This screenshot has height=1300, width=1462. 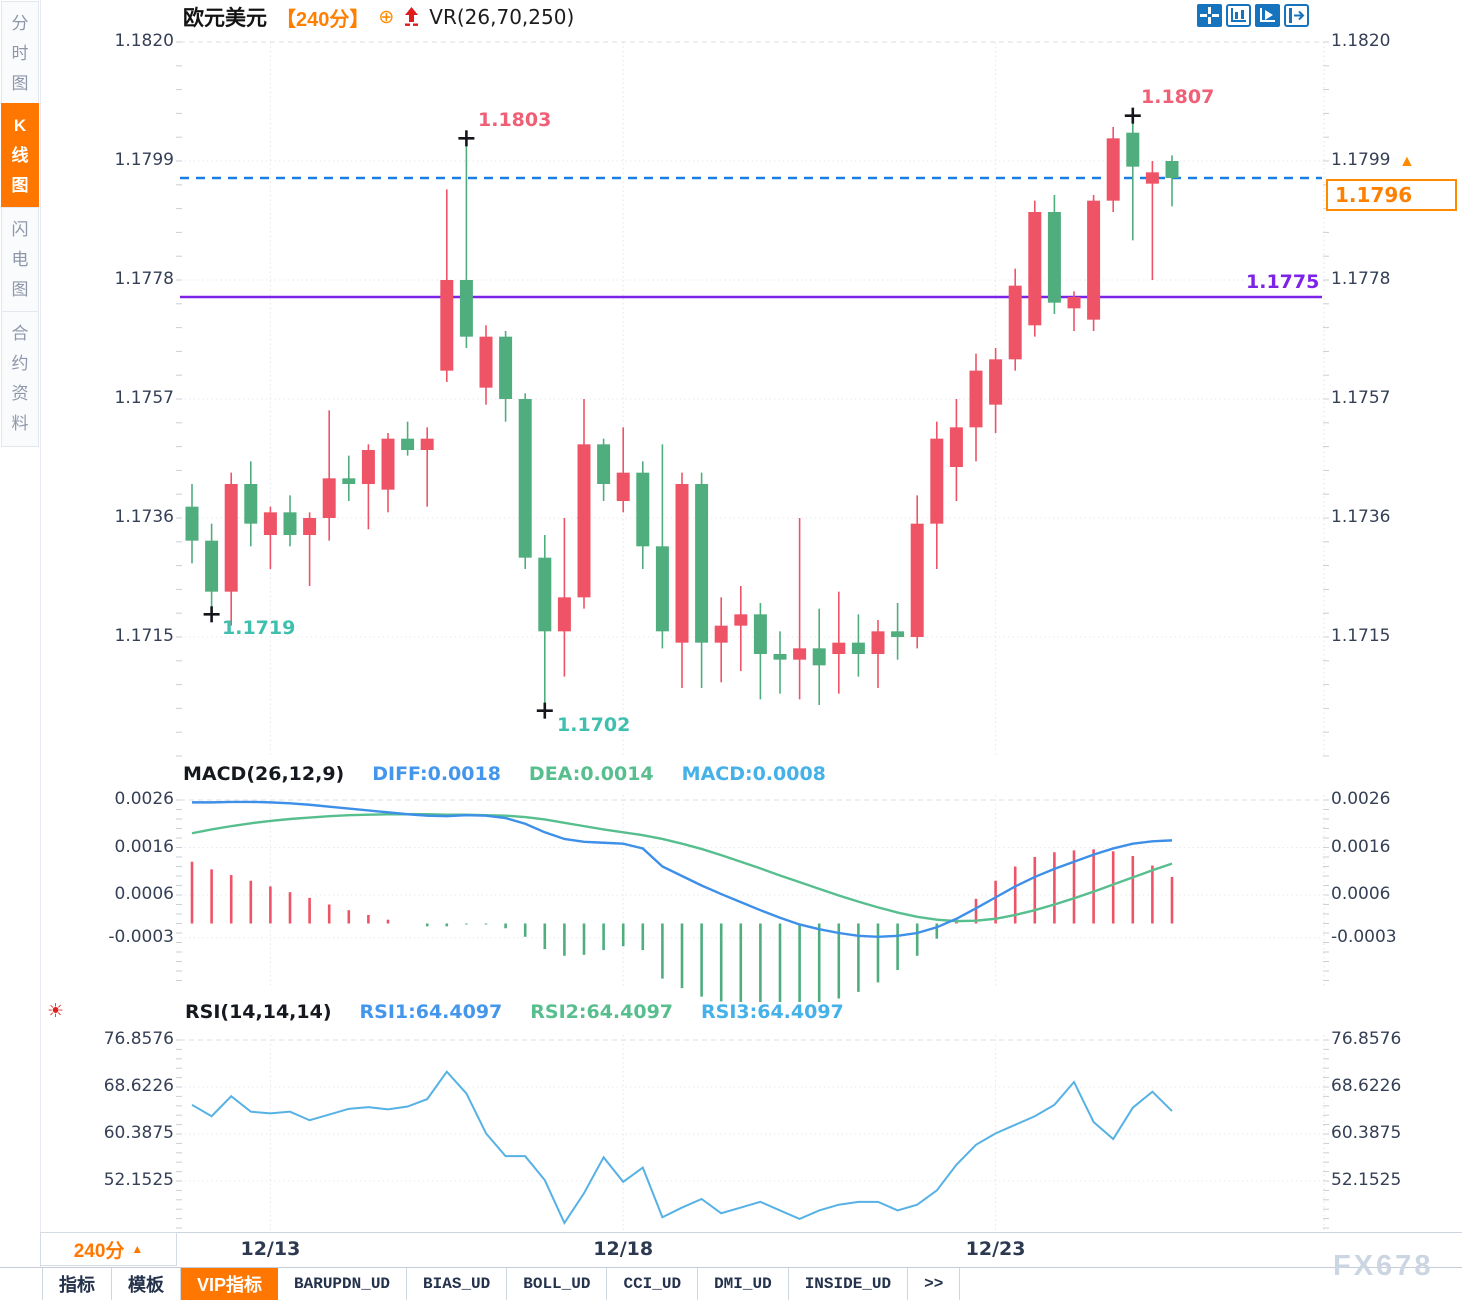 I want to click on sidebar-item-char: 闪, so click(x=20, y=229).